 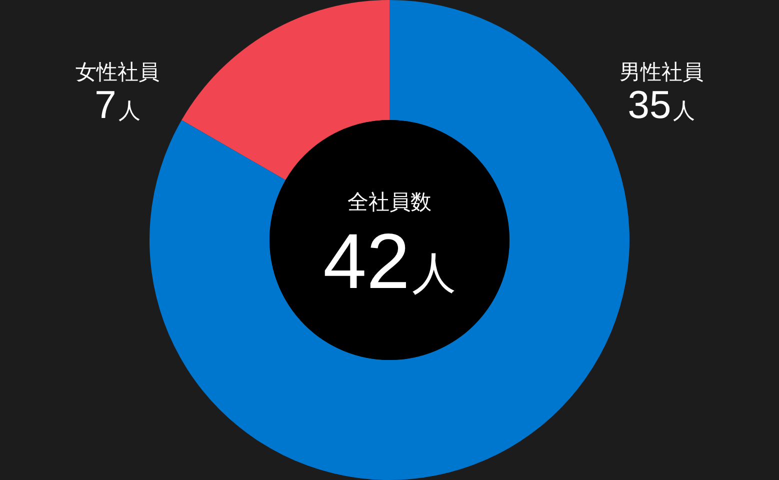 I want to click on text: 全社員数, so click(x=390, y=202).